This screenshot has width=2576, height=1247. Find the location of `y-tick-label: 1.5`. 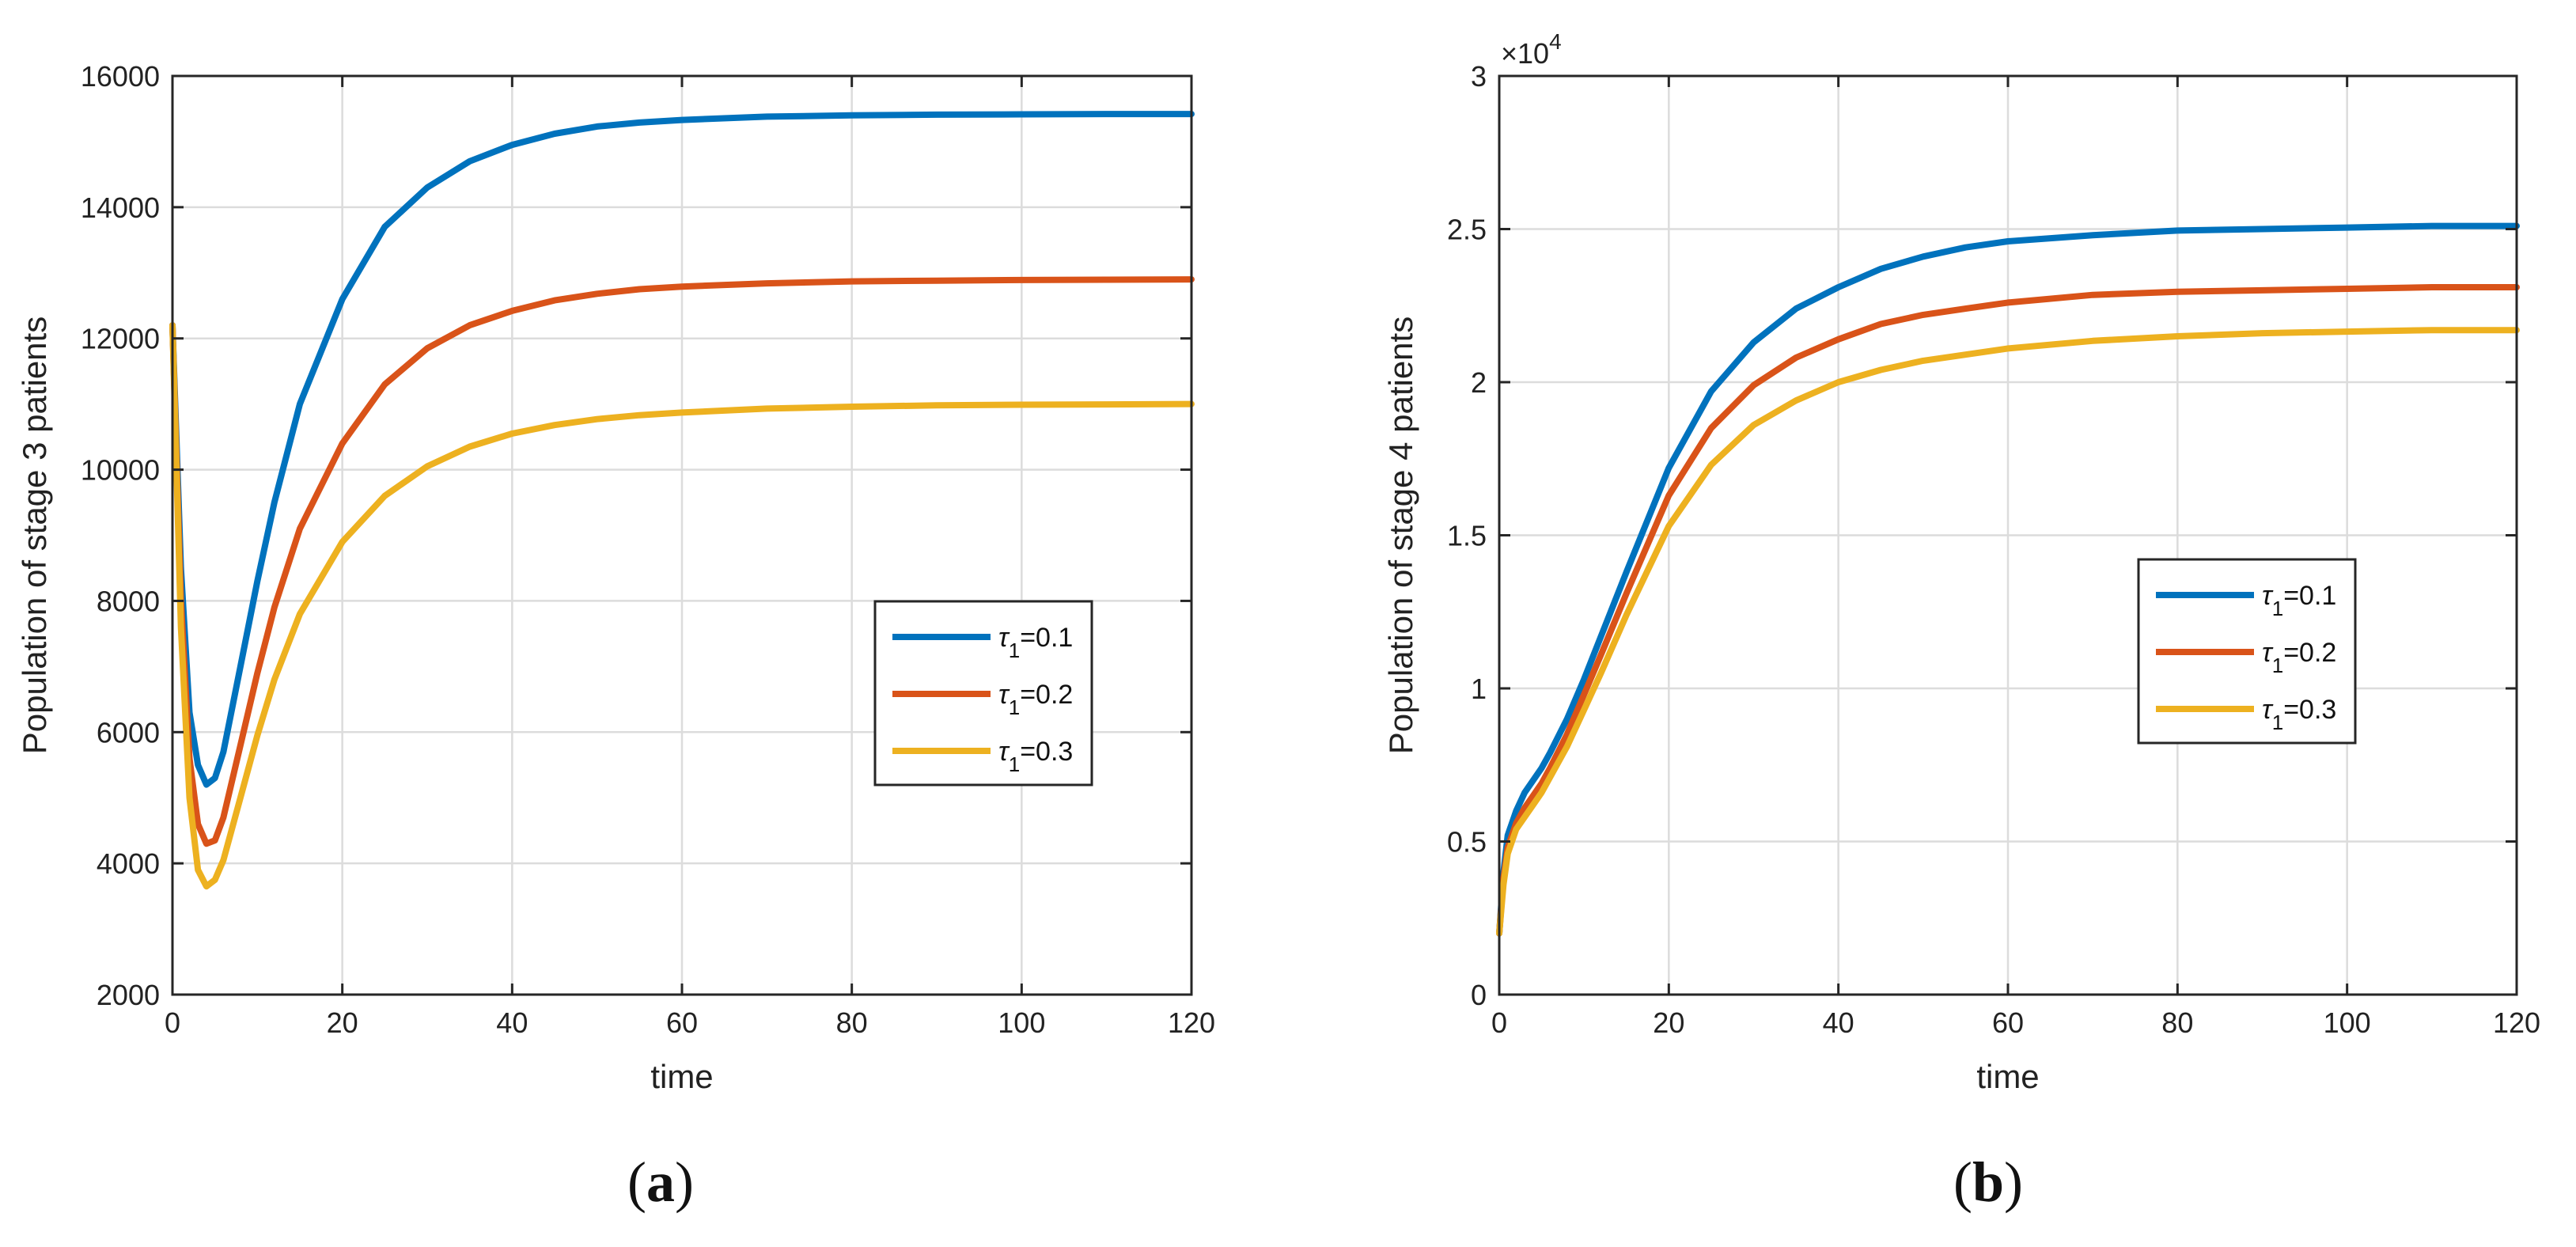

y-tick-label: 1.5 is located at coordinates (1467, 536).